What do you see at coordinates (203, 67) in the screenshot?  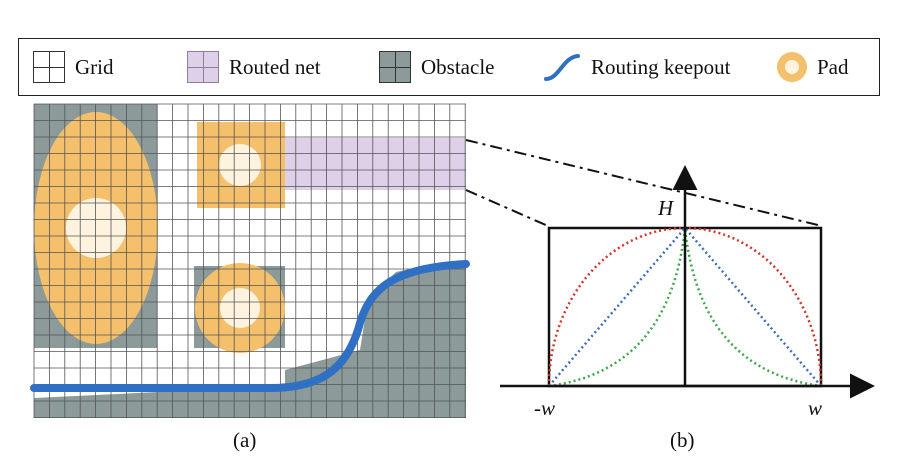 I see `routed-net-swatch-icon` at bounding box center [203, 67].